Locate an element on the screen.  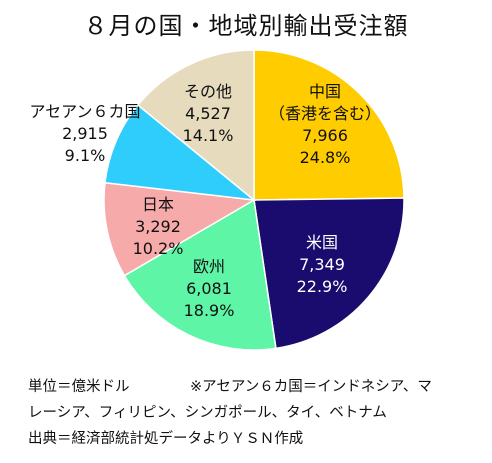
slice-percent-4: 9.1% is located at coordinates (85, 155).